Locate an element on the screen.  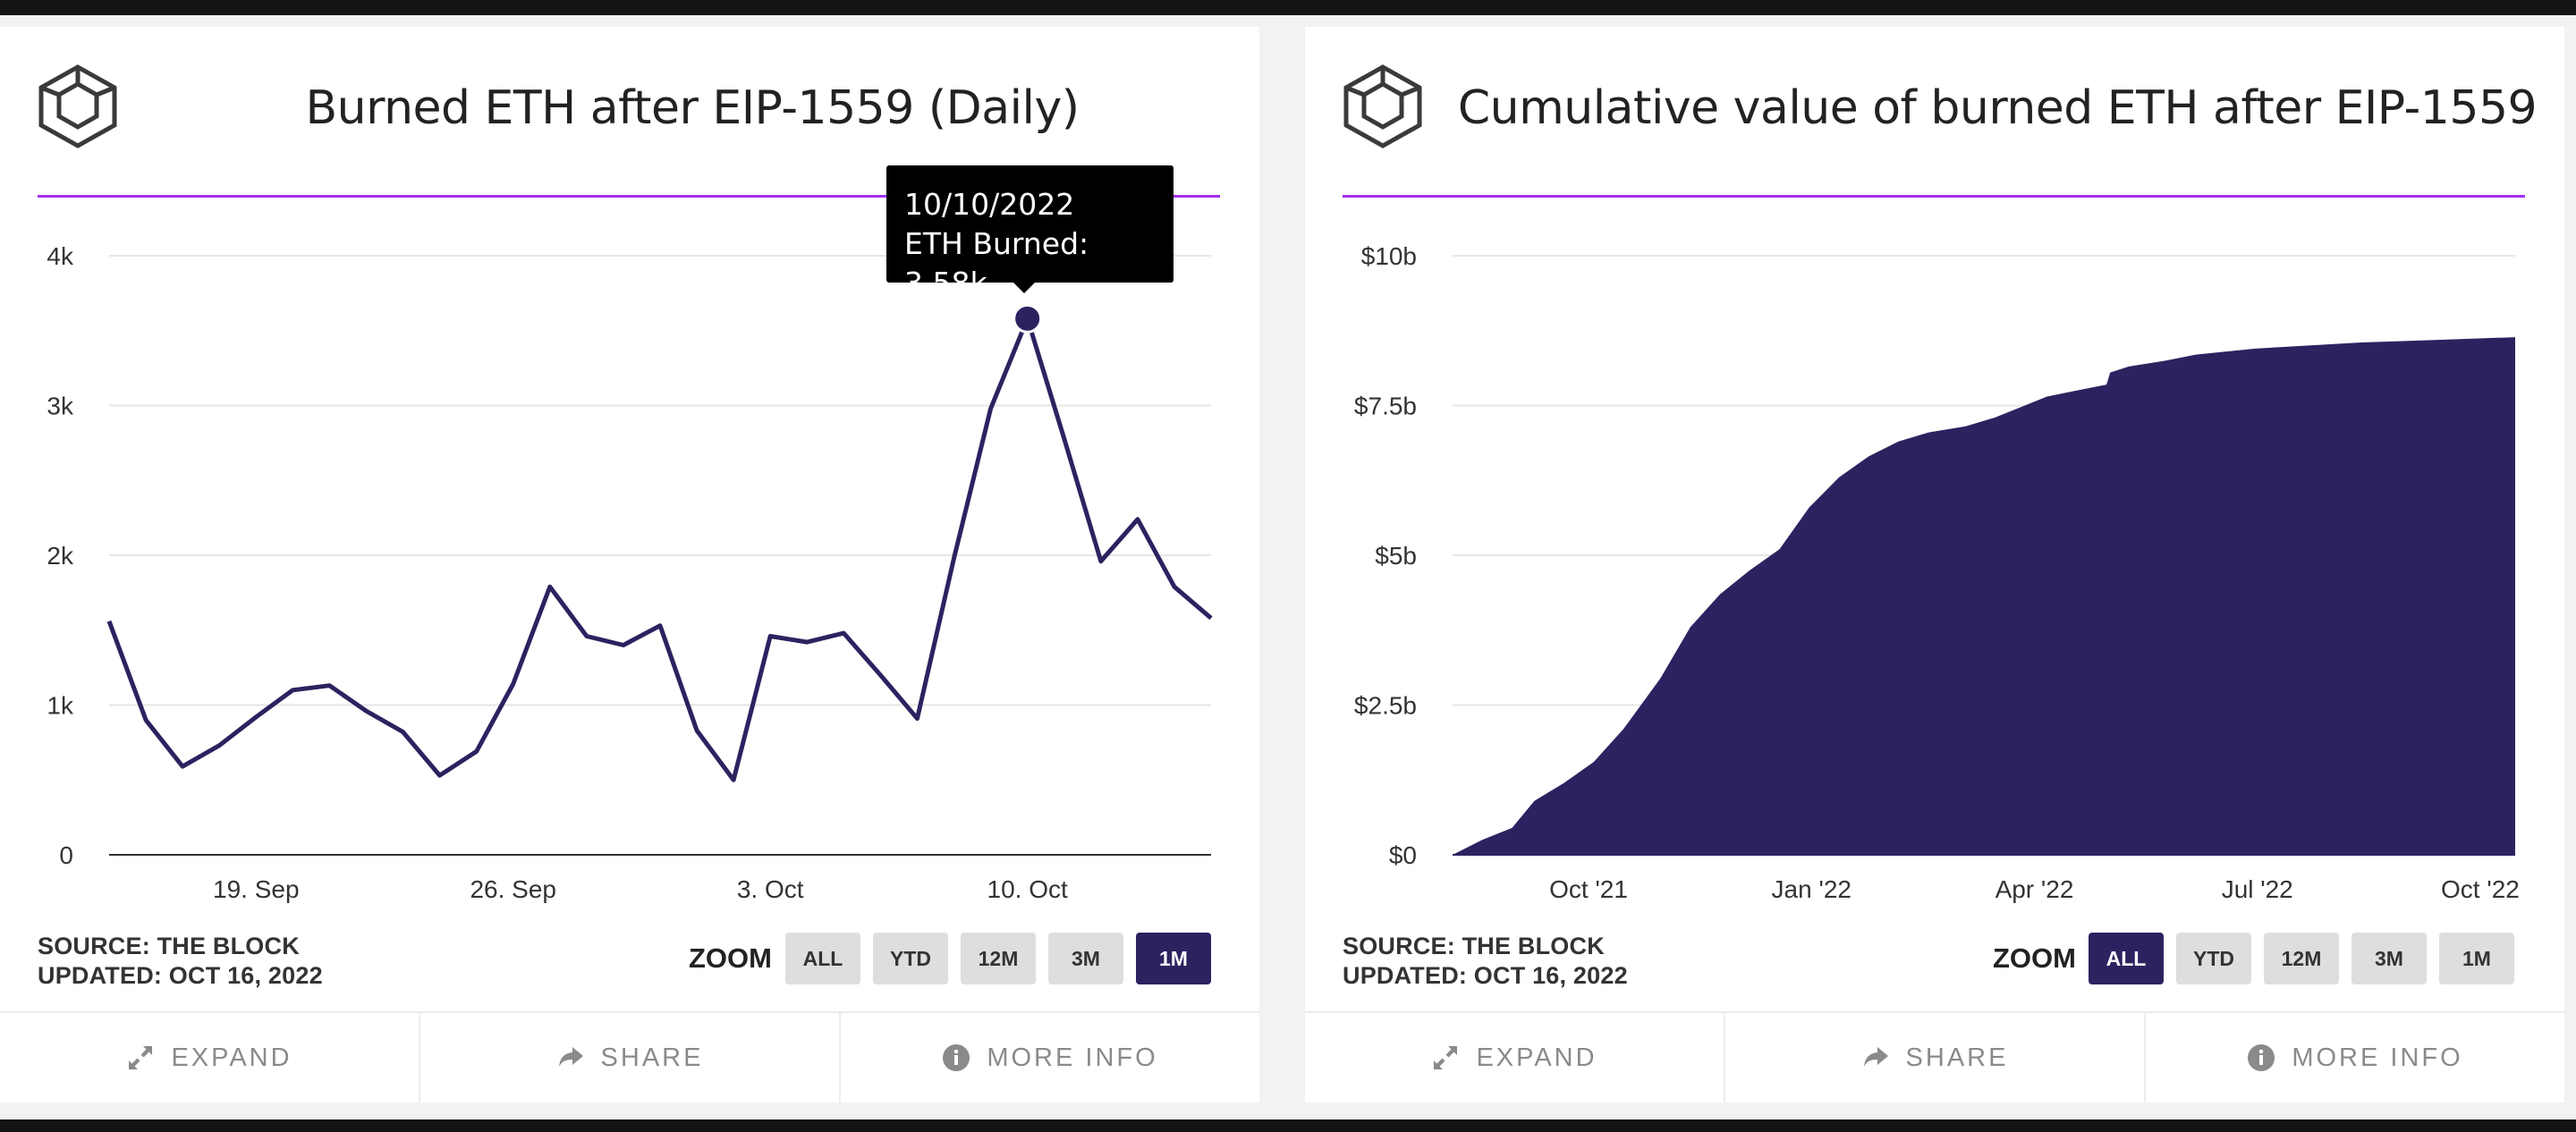
x-tick-label: Oct '21 is located at coordinates (1588, 889).